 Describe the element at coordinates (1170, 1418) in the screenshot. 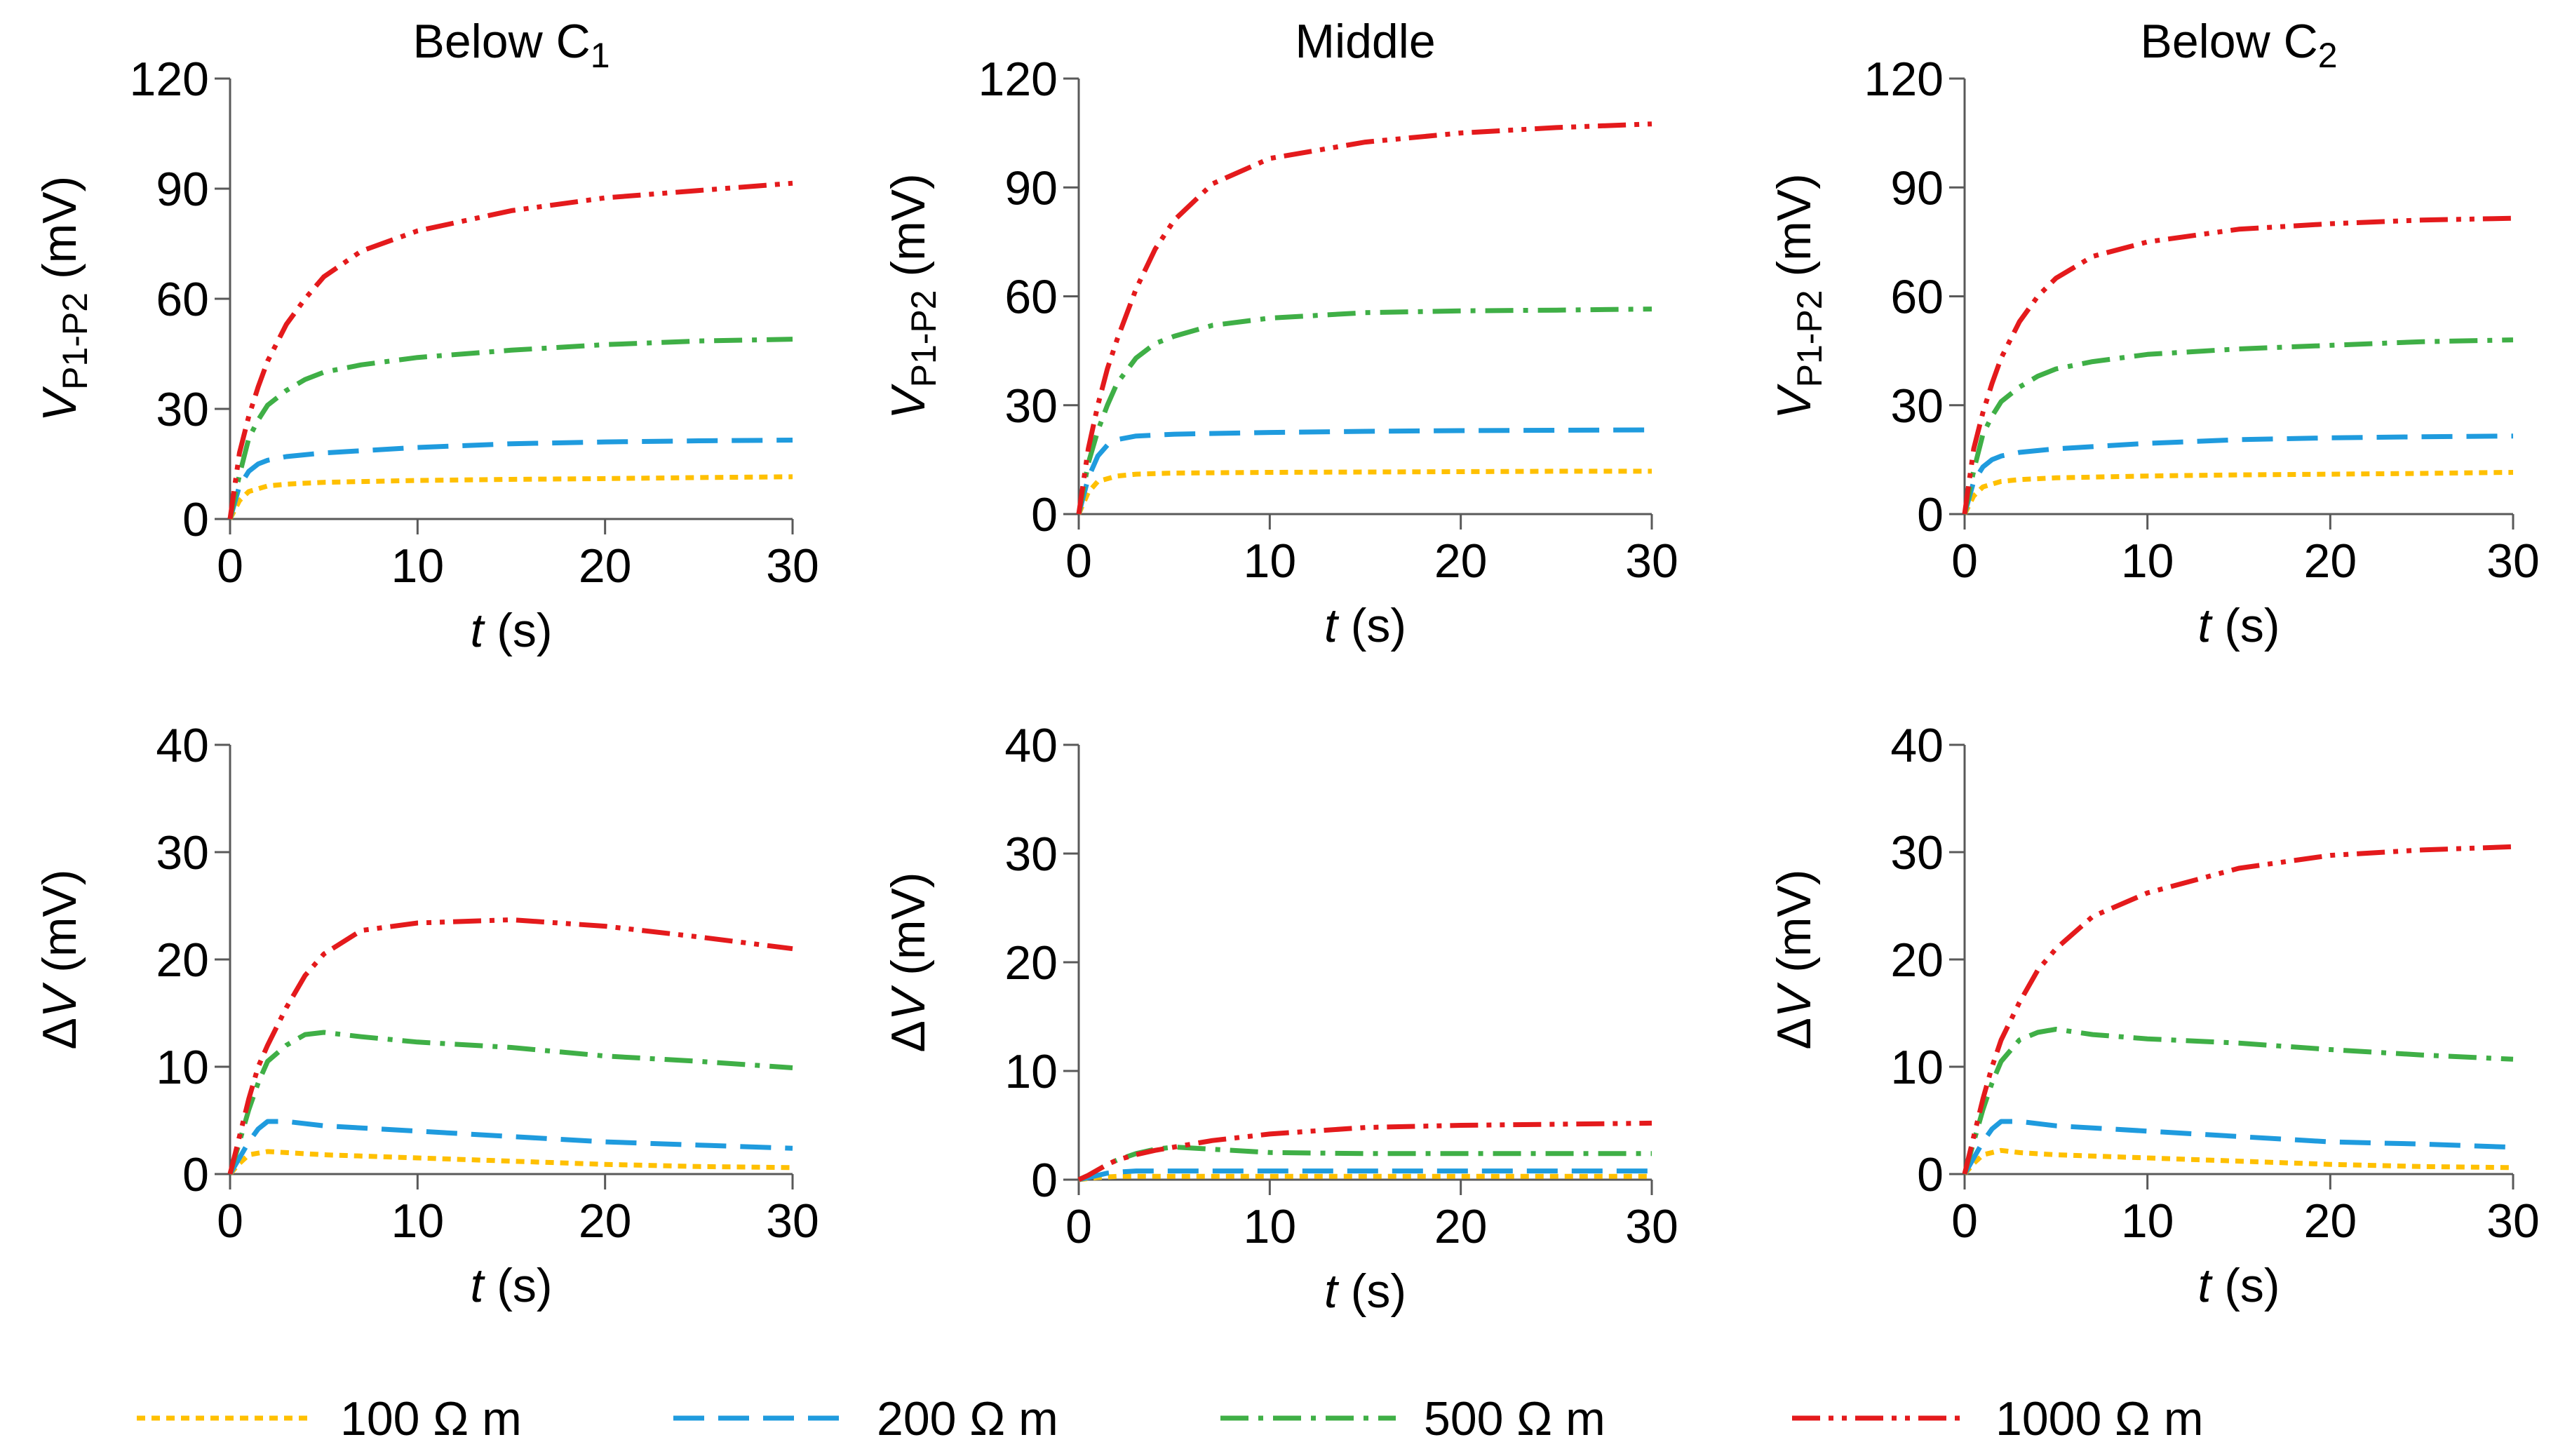

I see `legend: 100 Ω m 200 Ω m 500 Ω m 1000 Ω m` at that location.